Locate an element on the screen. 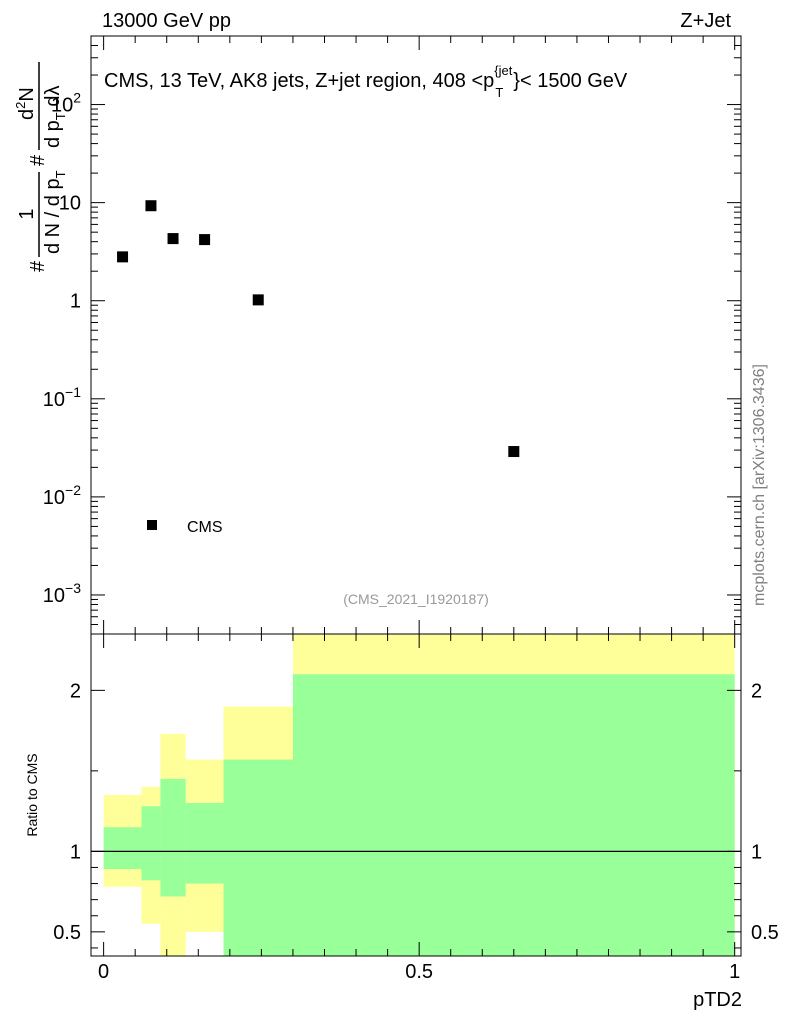  y-label-frac1-num: 1 is located at coordinates (27, 213).